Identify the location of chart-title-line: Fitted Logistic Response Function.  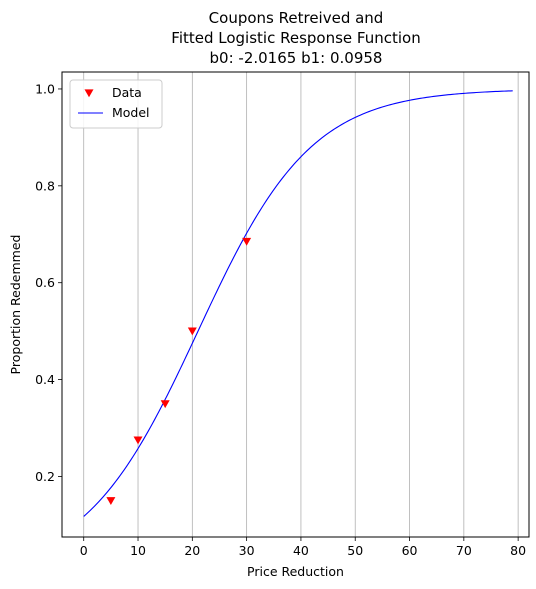
(295, 38).